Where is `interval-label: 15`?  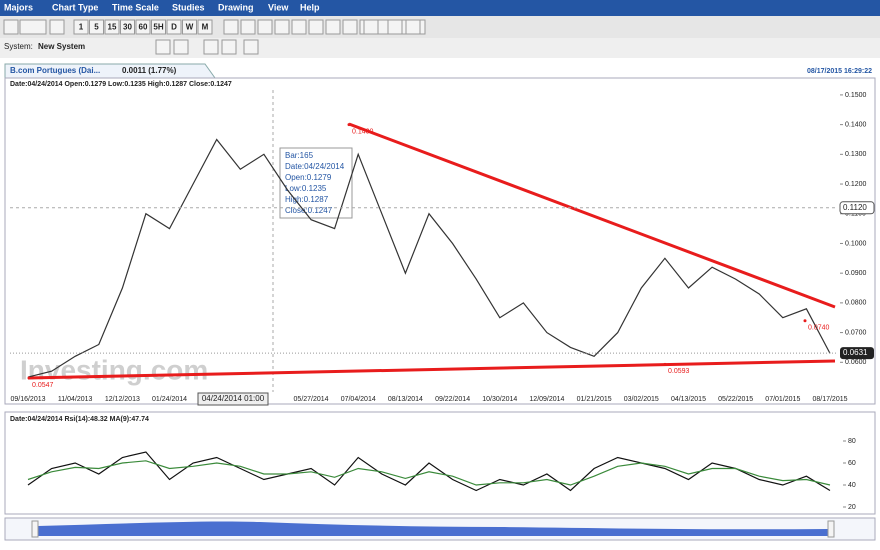 interval-label: 15 is located at coordinates (112, 27).